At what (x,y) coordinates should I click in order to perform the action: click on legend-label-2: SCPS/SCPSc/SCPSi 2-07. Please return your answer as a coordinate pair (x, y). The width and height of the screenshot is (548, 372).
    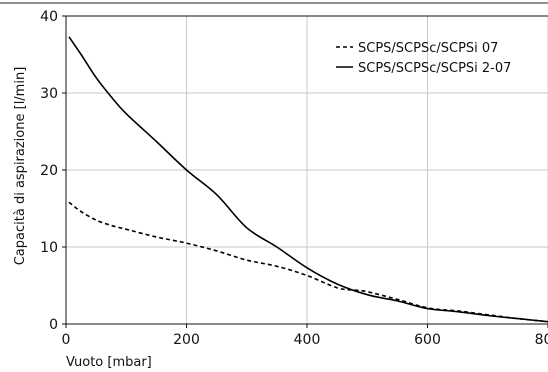
    Looking at the image, I should click on (434, 68).